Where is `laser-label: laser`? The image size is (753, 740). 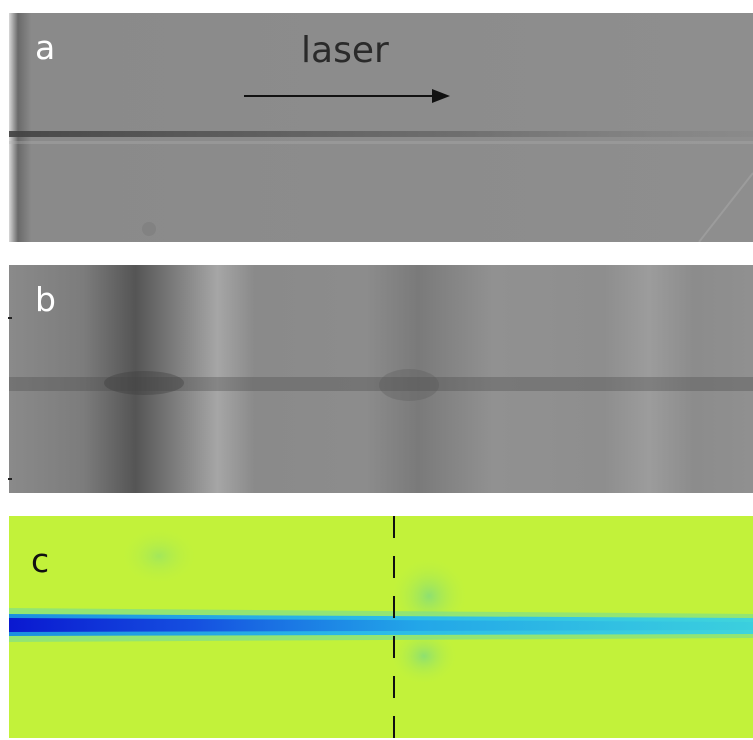 laser-label: laser is located at coordinates (345, 50).